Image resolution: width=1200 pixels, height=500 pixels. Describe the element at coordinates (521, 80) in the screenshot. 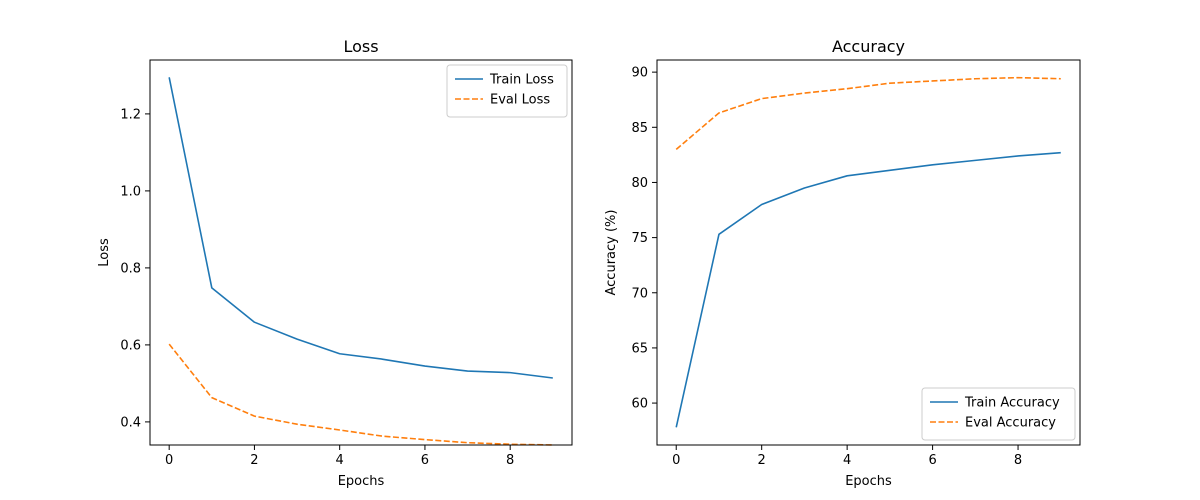

I see `legend-label: Train Loss` at that location.